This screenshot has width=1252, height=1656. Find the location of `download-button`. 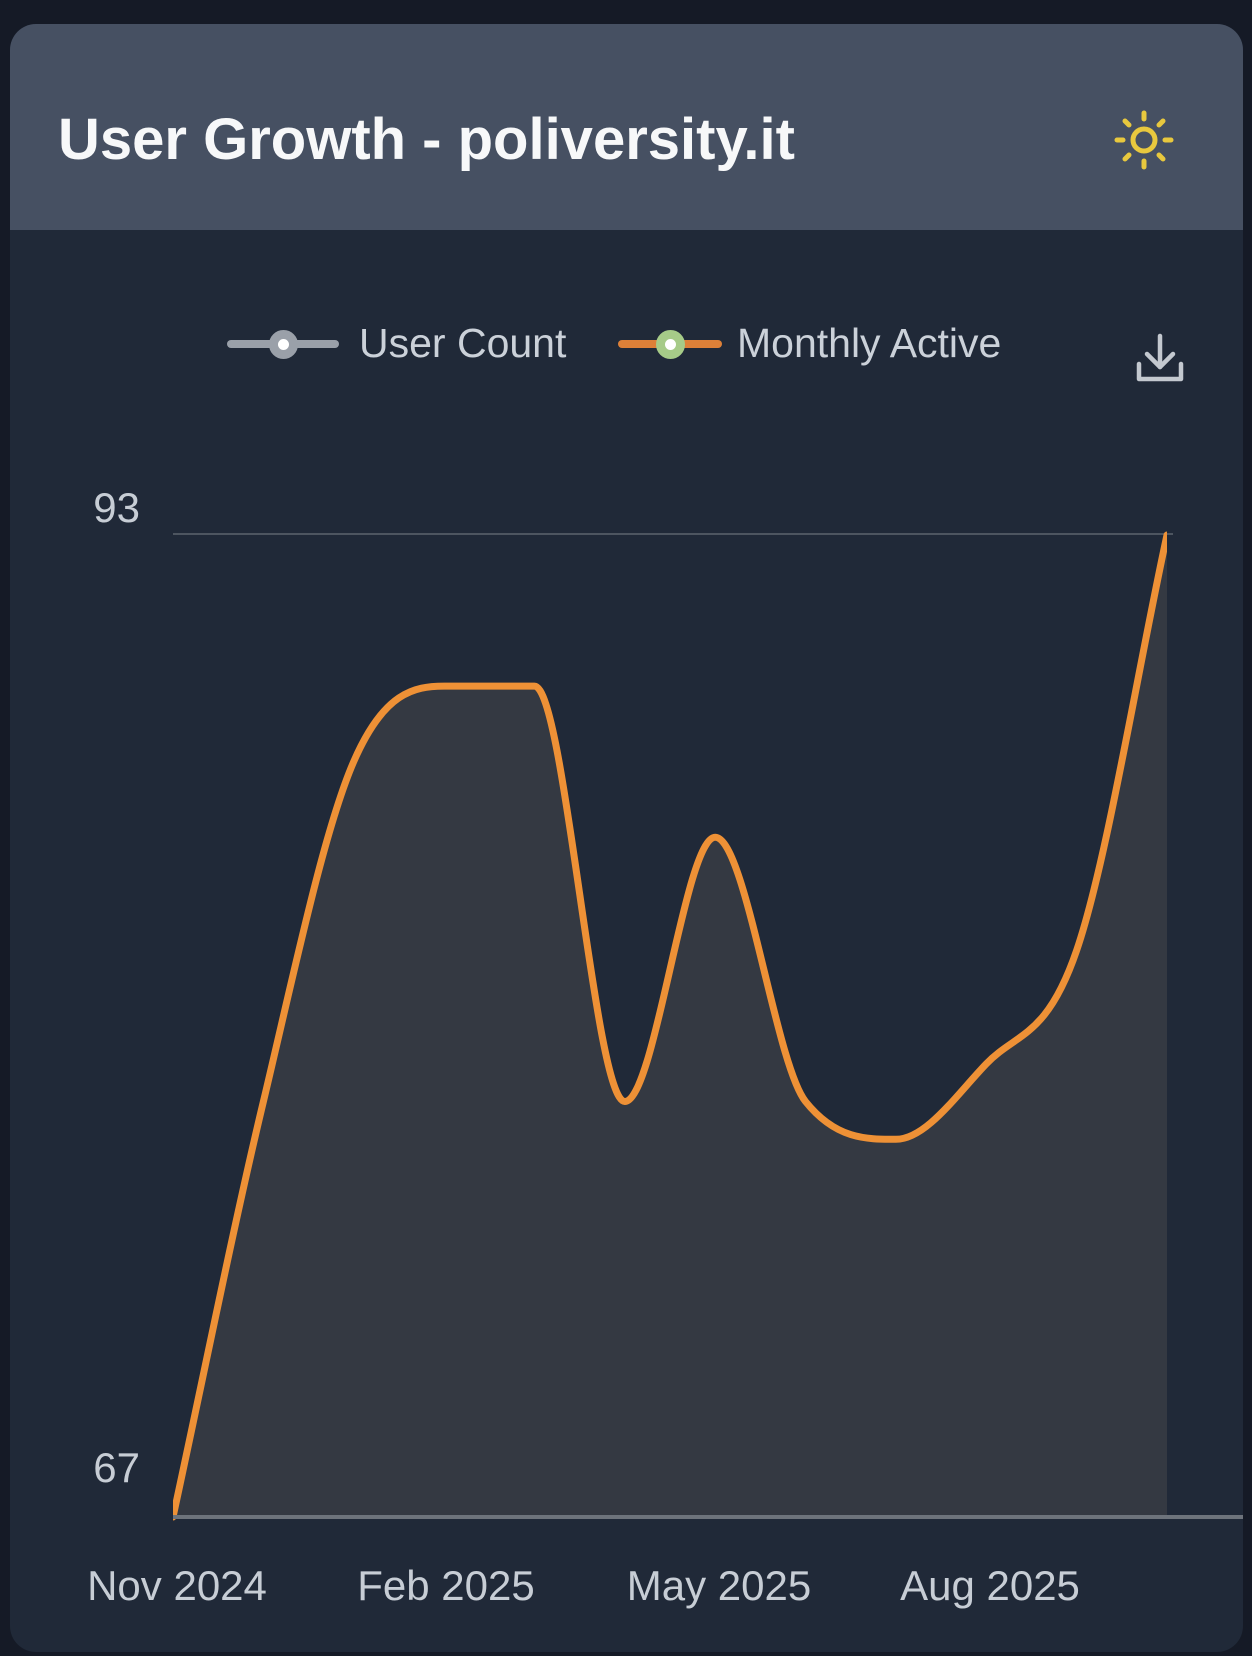

download-button is located at coordinates (1160, 360).